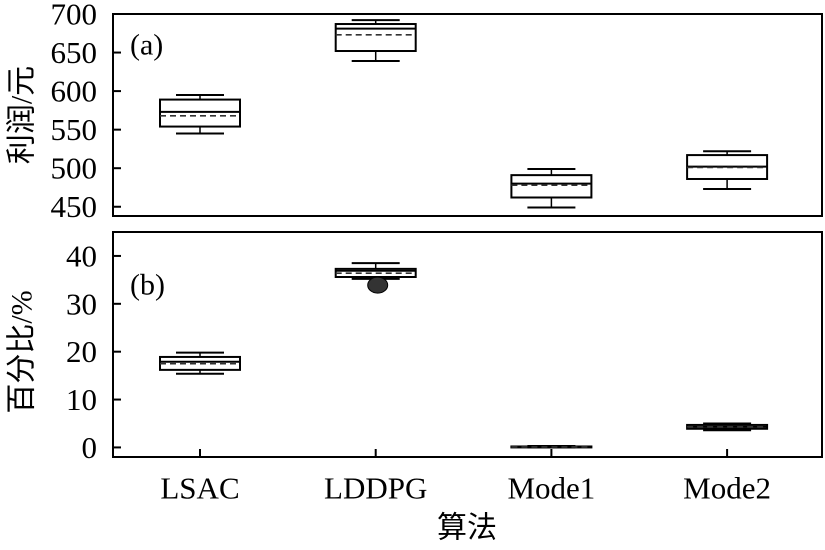 The width and height of the screenshot is (825, 550). Describe the element at coordinates (81, 255) in the screenshot. I see `y-tick-label: 40` at that location.